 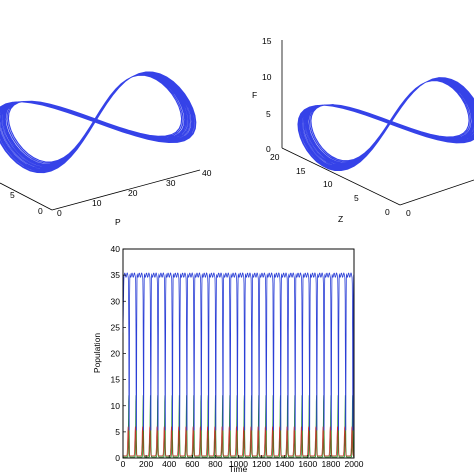 I want to click on y-axis-label: Population, so click(x=97, y=353).